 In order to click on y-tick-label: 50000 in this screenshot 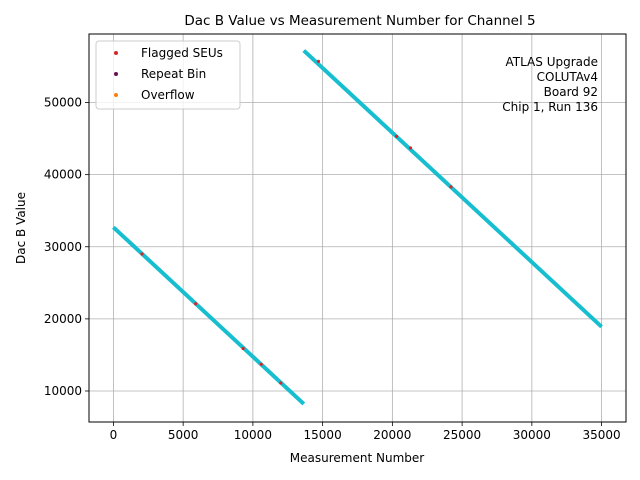, I will do `click(63, 103)`.